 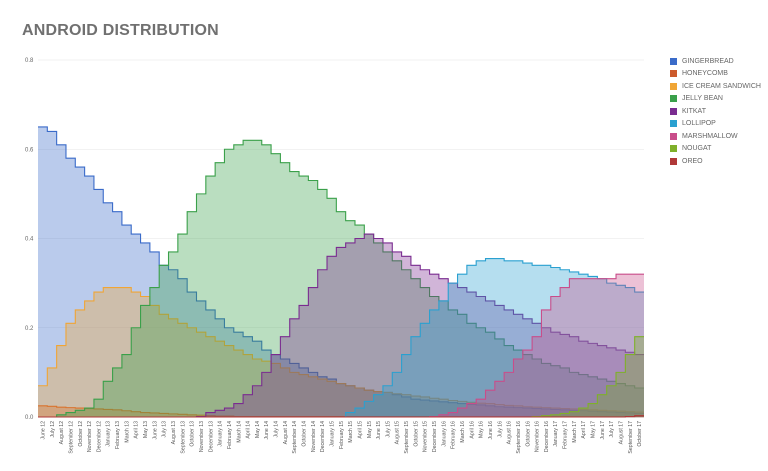 What do you see at coordinates (323, 436) in the screenshot?
I see `x-tick-label: December 14` at bounding box center [323, 436].